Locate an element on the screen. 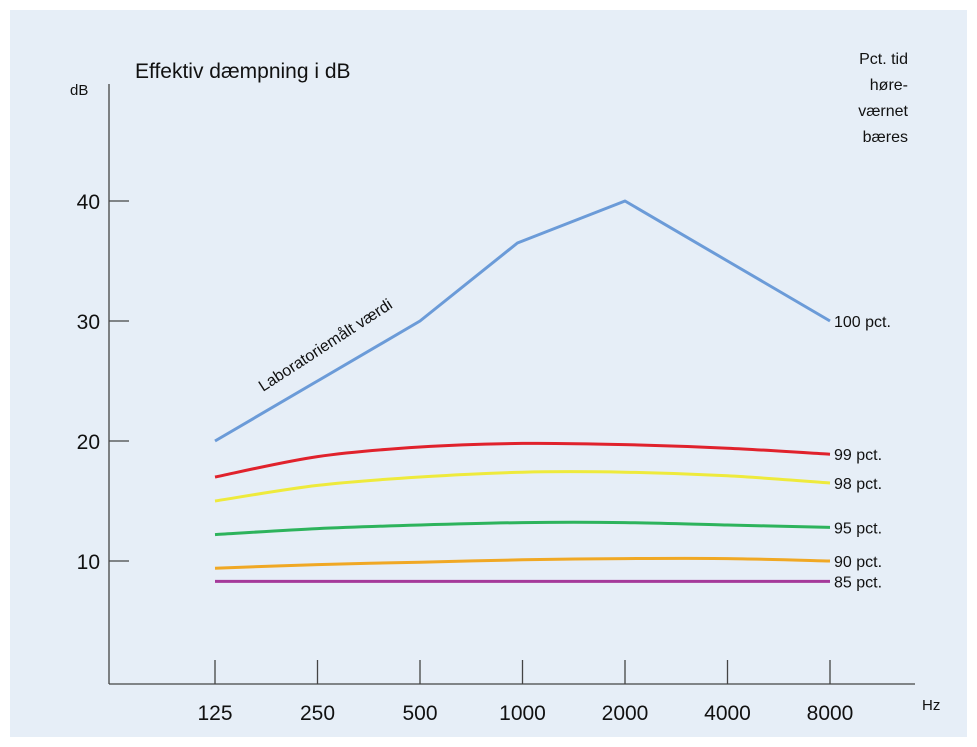 Image resolution: width=977 pixels, height=747 pixels. x-tick-label: 1000 is located at coordinates (522, 713).